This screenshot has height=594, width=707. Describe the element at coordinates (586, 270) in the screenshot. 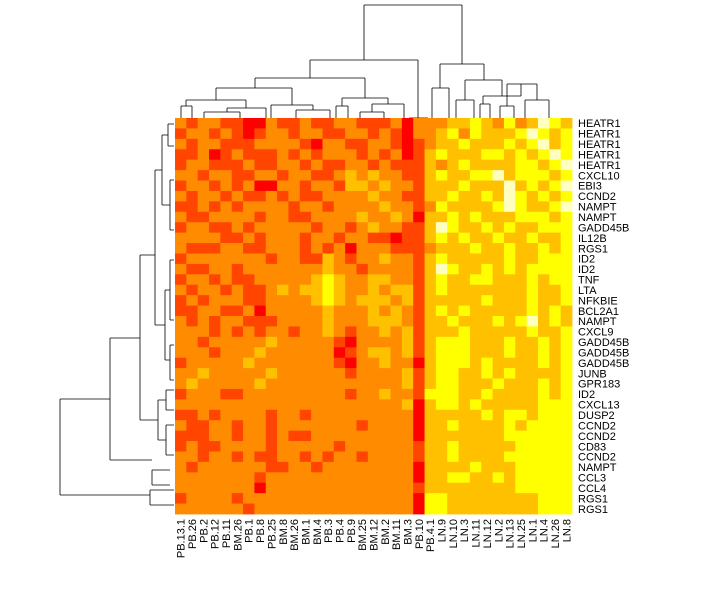

I see `row-label: ID2` at that location.